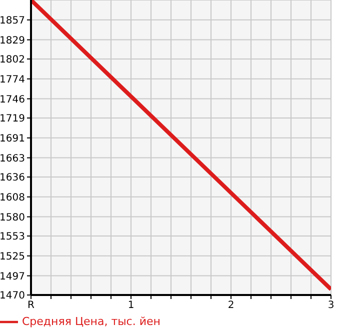 The image size is (345, 335). What do you see at coordinates (12, 178) in the screenshot?
I see `y-tick-label: 1636` at bounding box center [12, 178].